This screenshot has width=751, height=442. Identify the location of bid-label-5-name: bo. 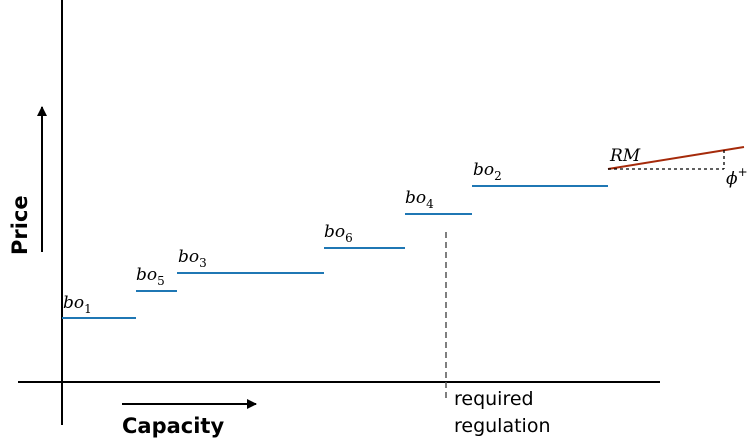
(146, 275).